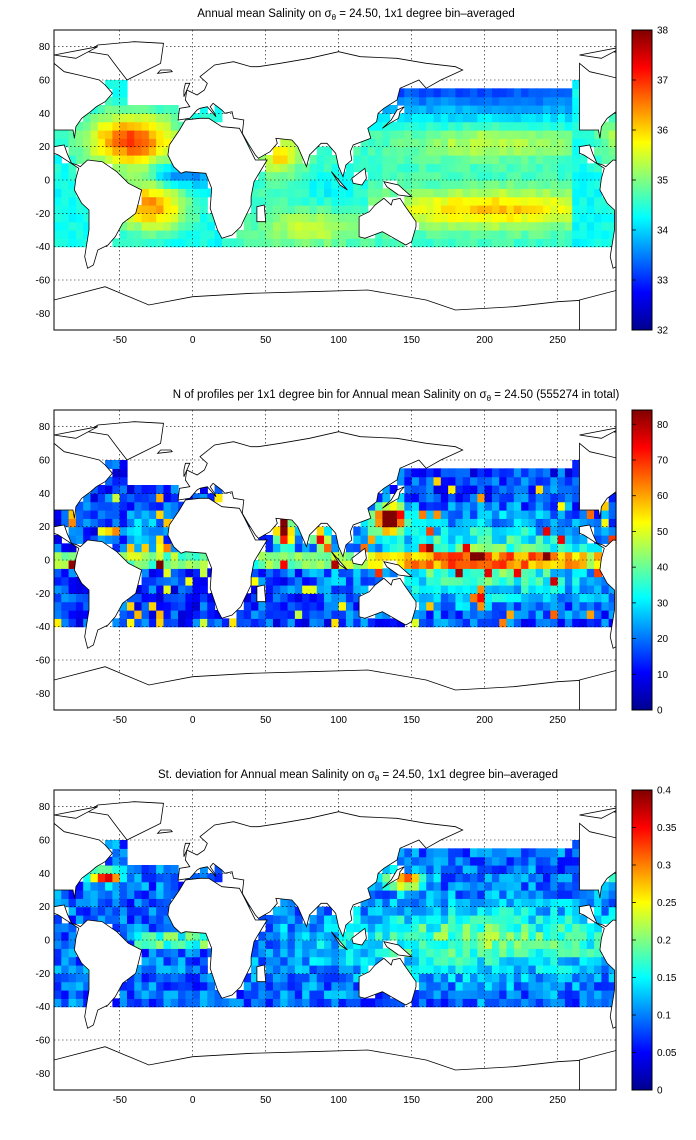  What do you see at coordinates (359, 936) in the screenshot?
I see `land-outline` at bounding box center [359, 936].